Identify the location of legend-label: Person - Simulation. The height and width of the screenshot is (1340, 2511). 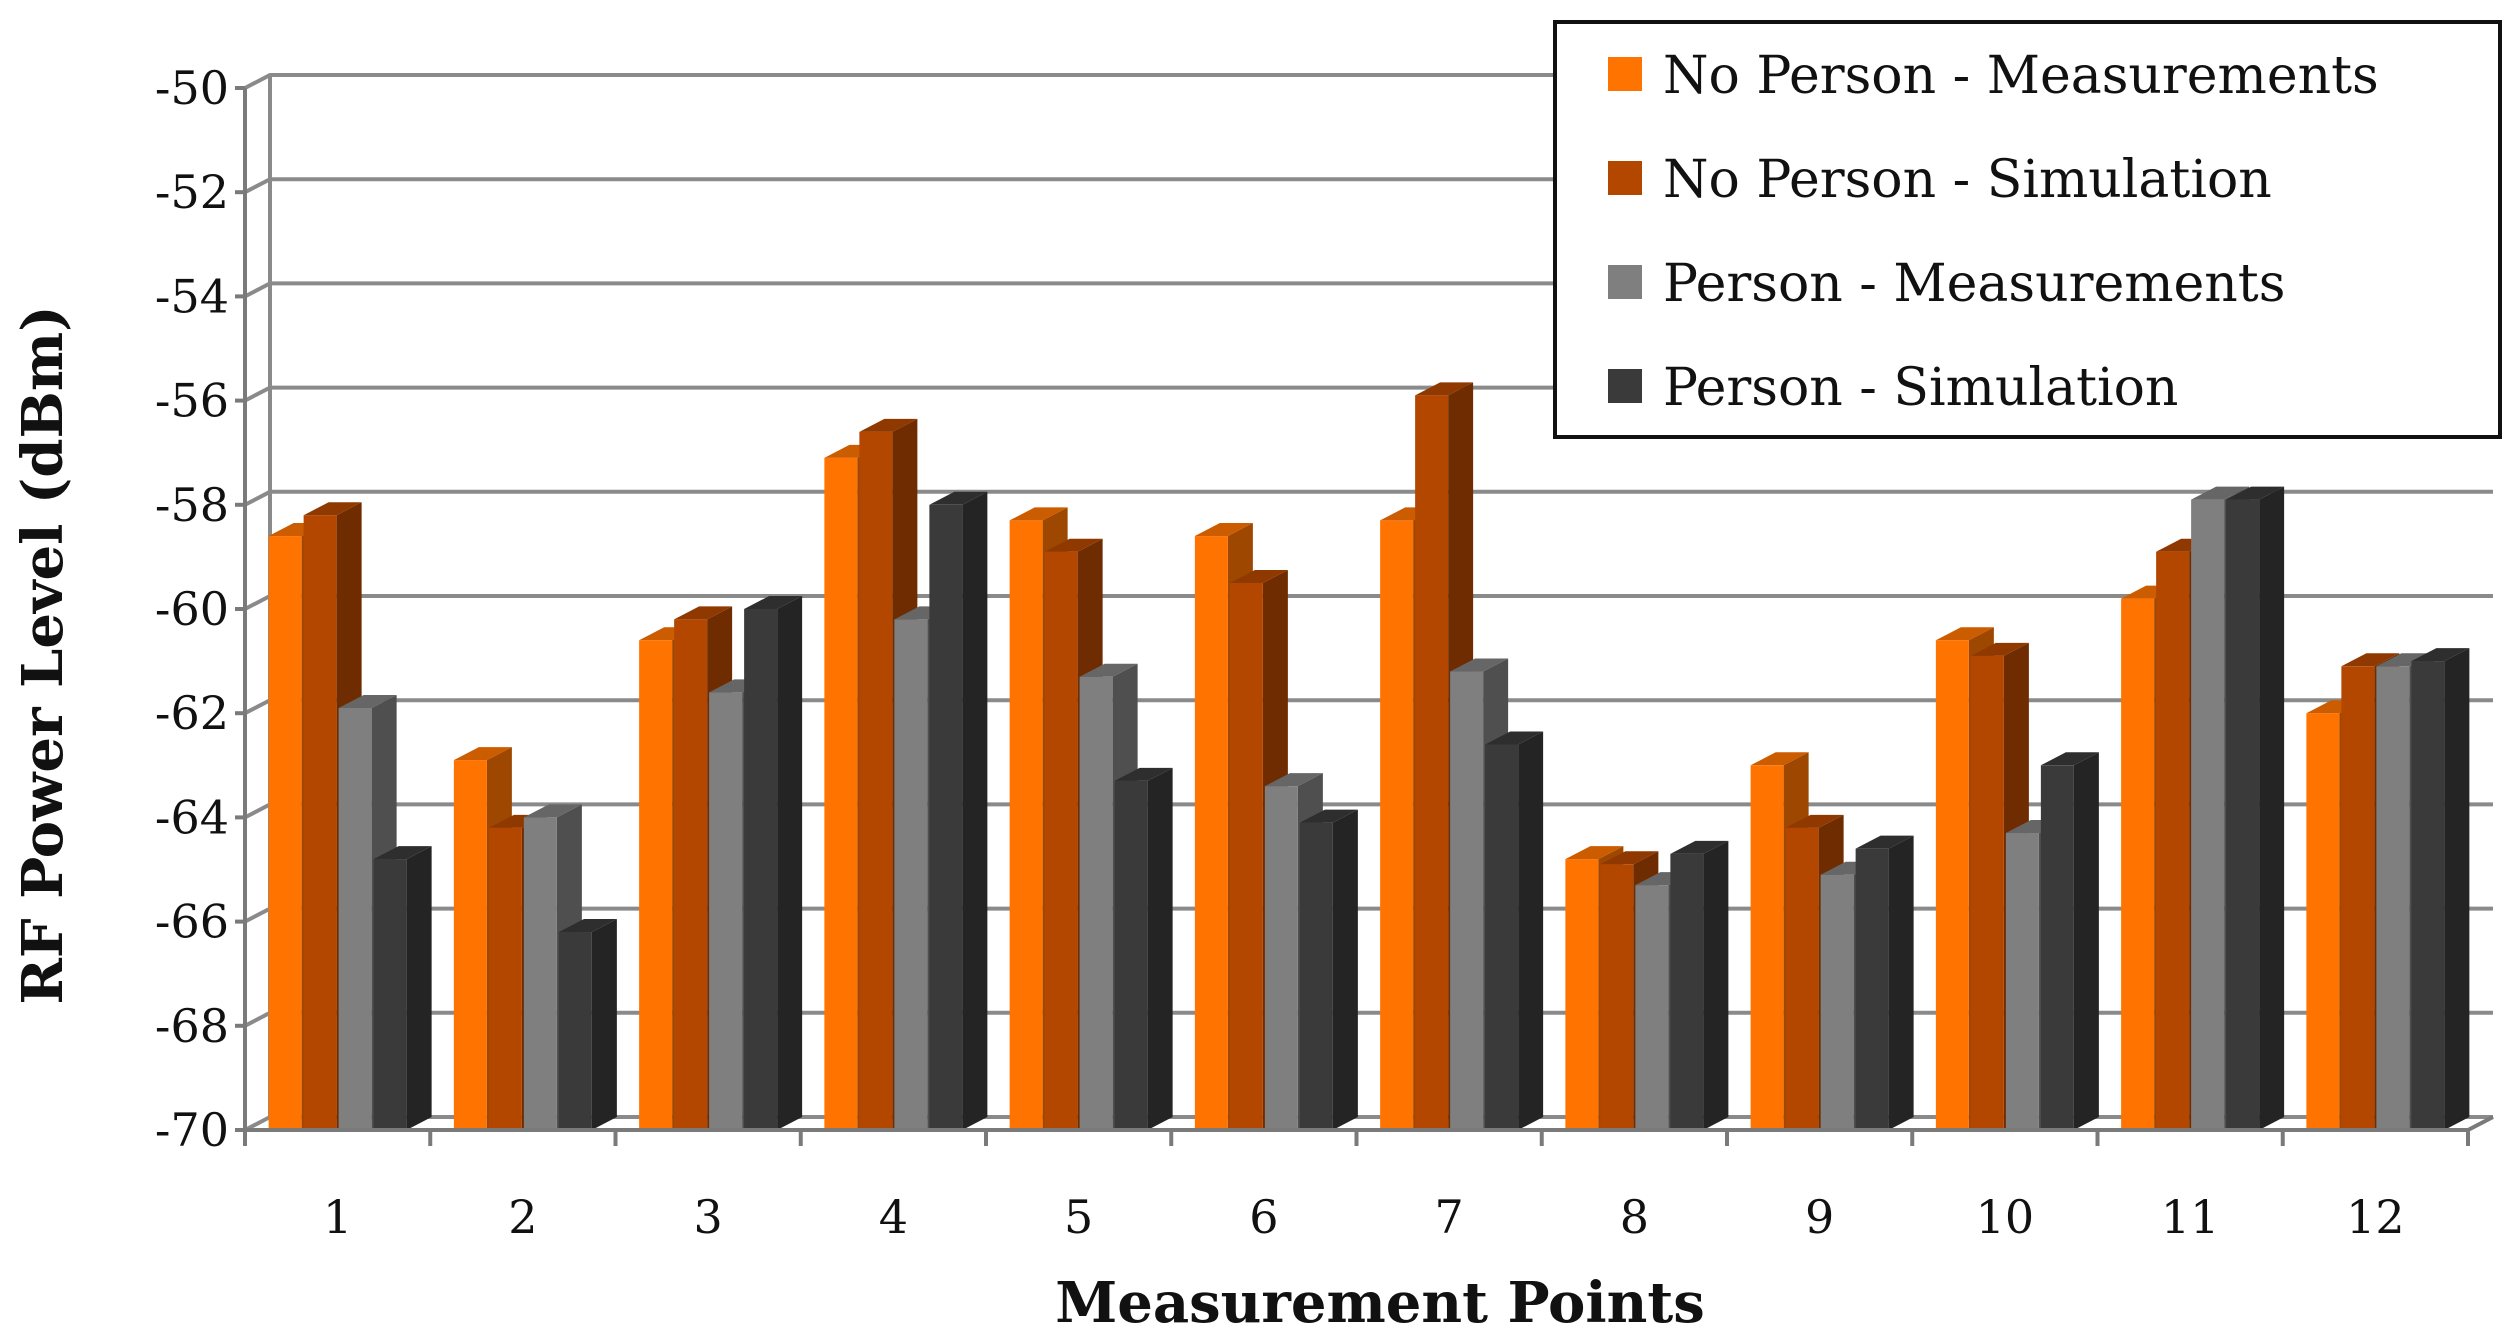
(1920, 388).